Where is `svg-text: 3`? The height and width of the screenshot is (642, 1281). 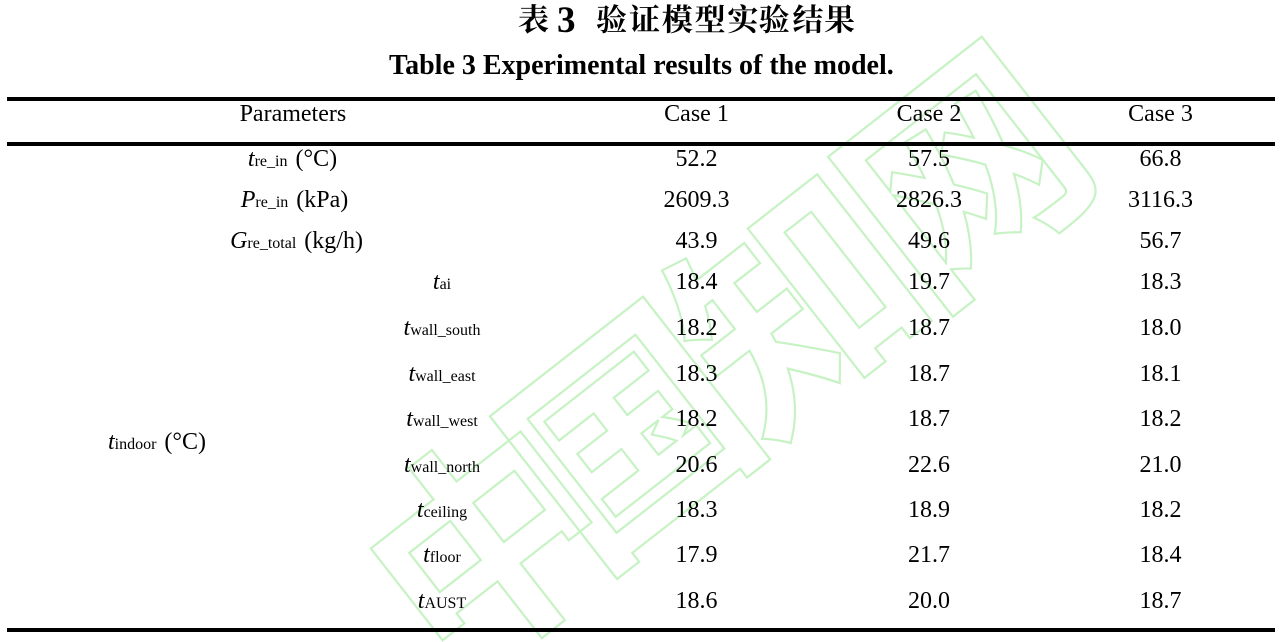
svg-text: 3 is located at coordinates (566, 20).